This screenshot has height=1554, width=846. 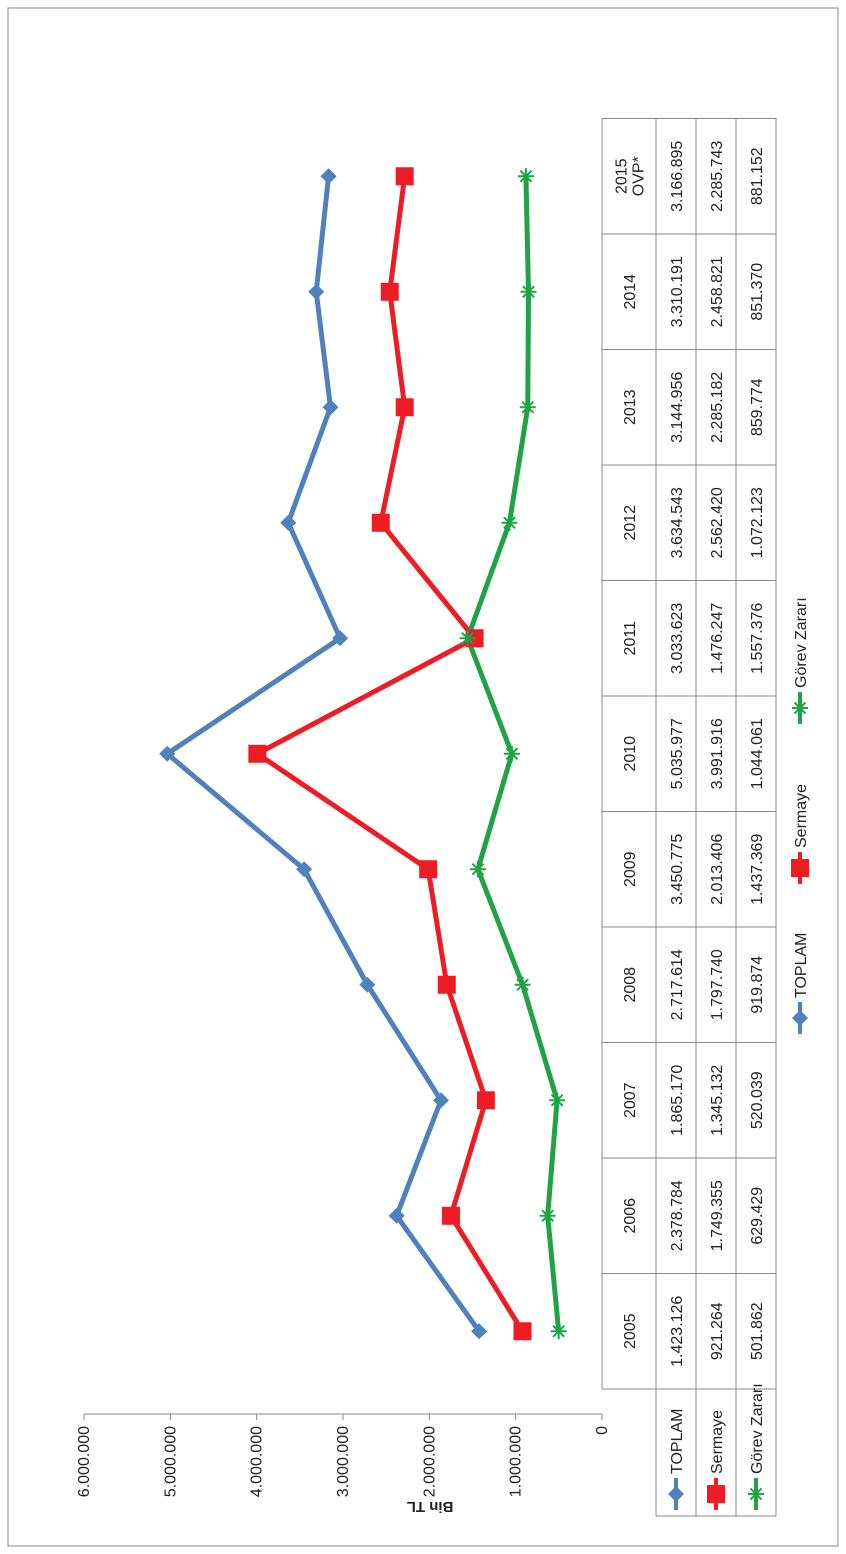 I want to click on y-tick-label: 5.000.000, so click(x=170, y=1461).